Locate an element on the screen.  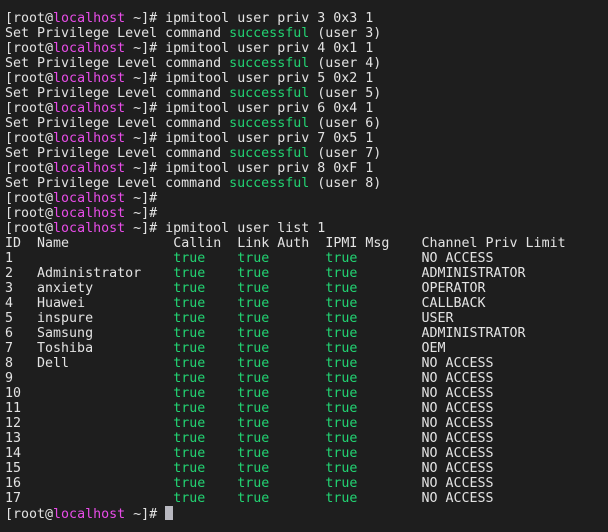
table-row: 9 true true true NO ACCESS is located at coordinates (285, 378).